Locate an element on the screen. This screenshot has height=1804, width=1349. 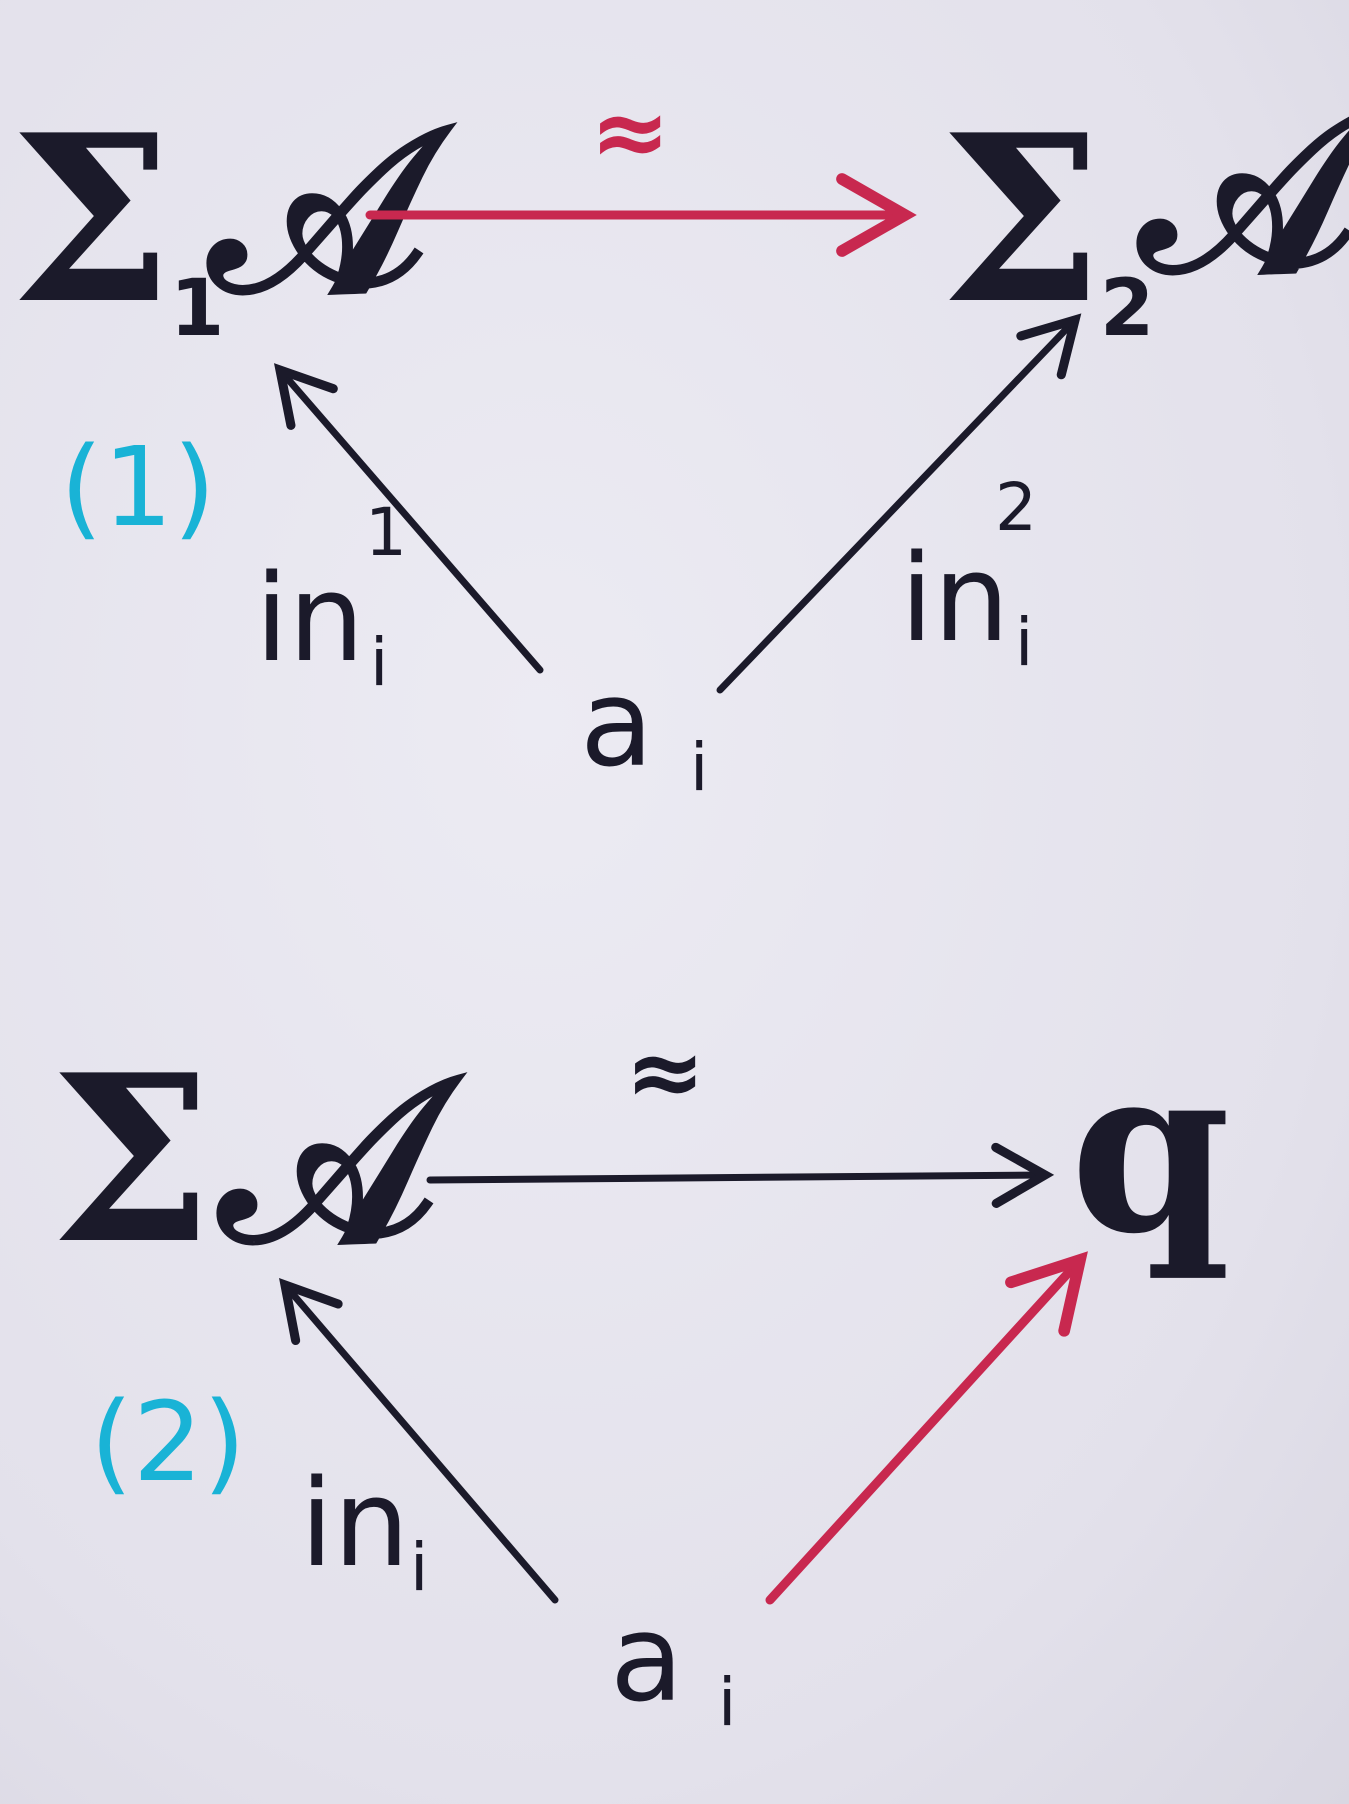
d1-sigma-right: Σ is located at coordinates (1021, 220).